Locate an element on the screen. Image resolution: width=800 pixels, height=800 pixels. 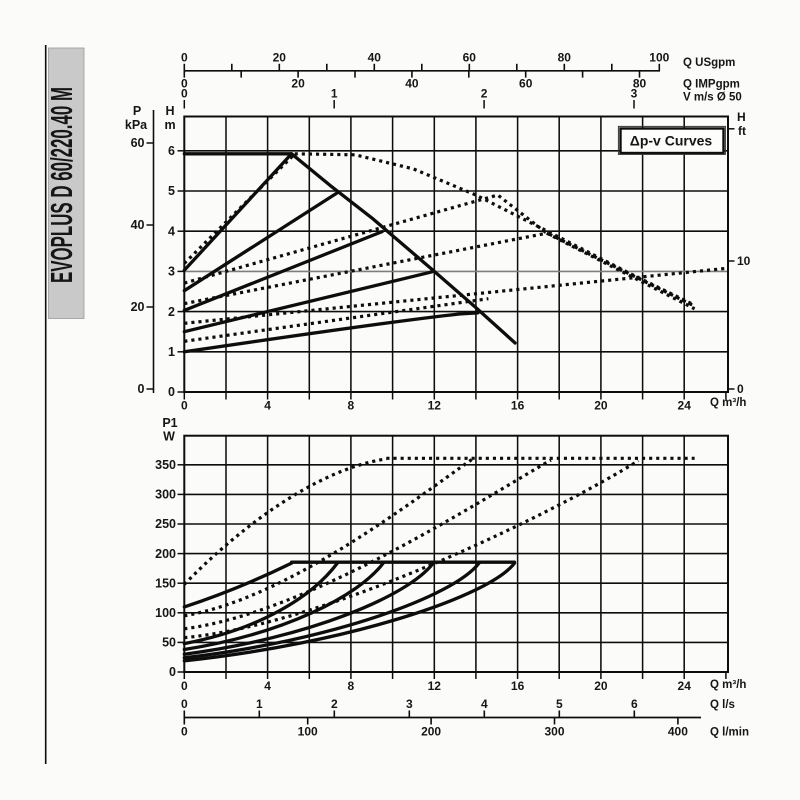
svg-text: 10 is located at coordinates (744, 261).